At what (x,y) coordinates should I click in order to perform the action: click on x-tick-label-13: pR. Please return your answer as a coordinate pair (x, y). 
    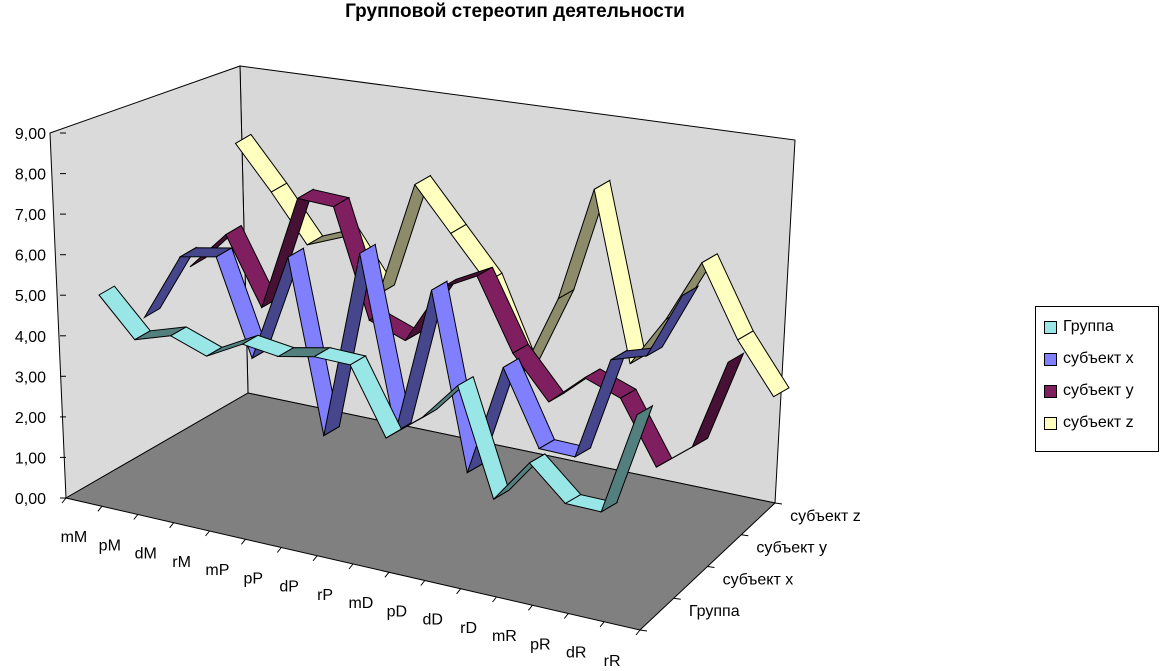
    Looking at the image, I should click on (540, 644).